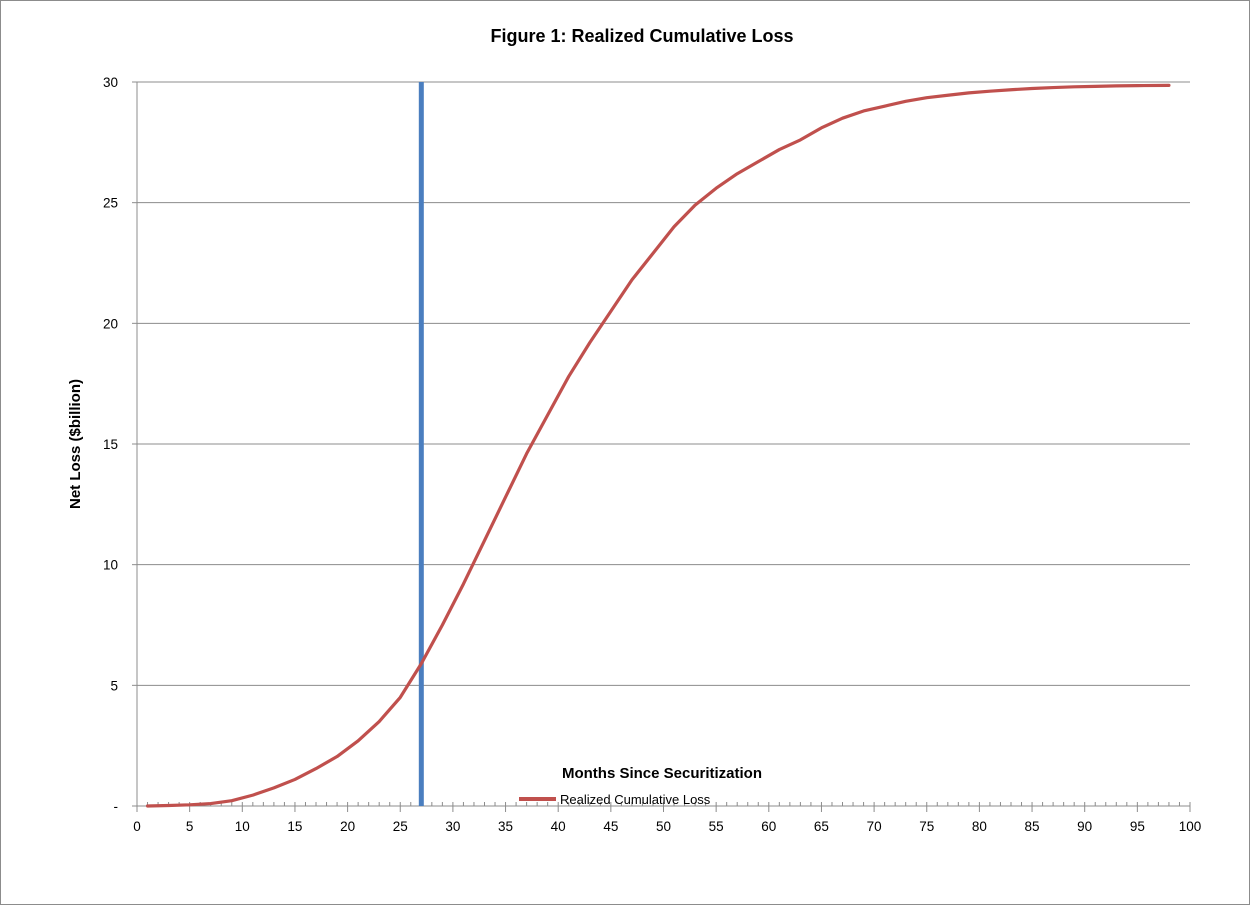  Describe the element at coordinates (662, 773) in the screenshot. I see `x-axis-title: Months Since Securitization` at that location.